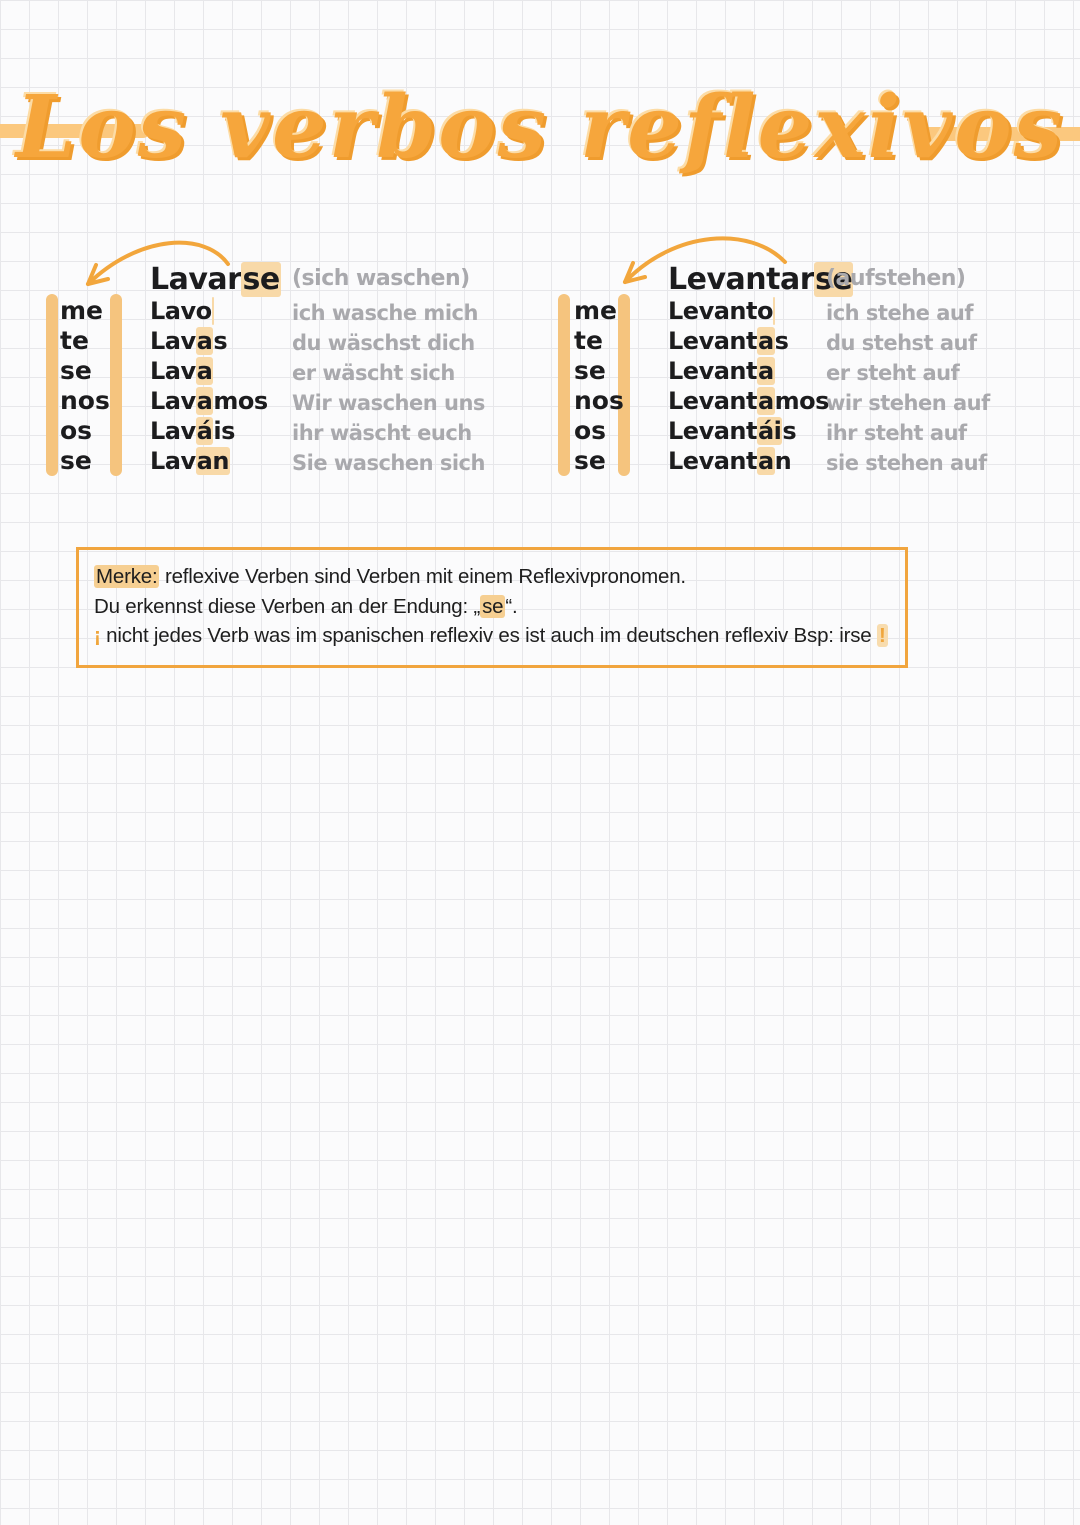 The height and width of the screenshot is (1525, 1080). What do you see at coordinates (75, 131) in the screenshot?
I see `title-divider-left` at bounding box center [75, 131].